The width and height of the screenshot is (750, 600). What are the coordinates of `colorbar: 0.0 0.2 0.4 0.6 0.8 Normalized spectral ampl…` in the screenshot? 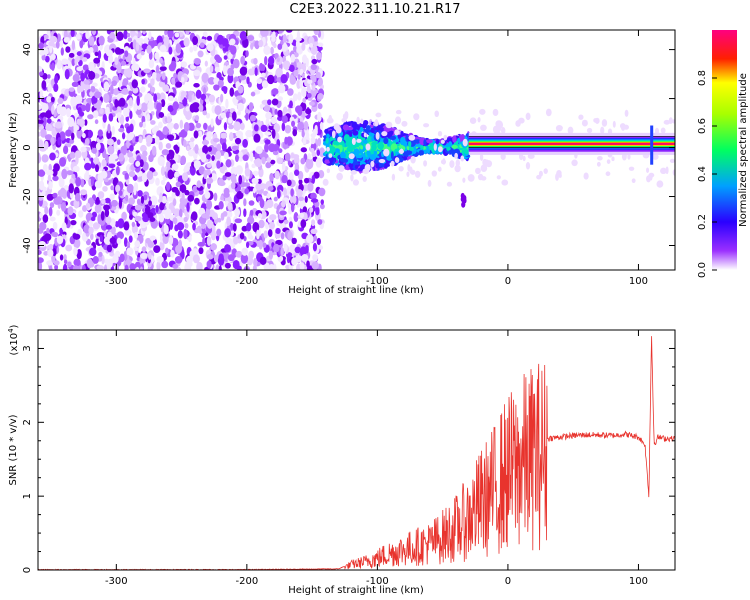 It's located at (723, 154).